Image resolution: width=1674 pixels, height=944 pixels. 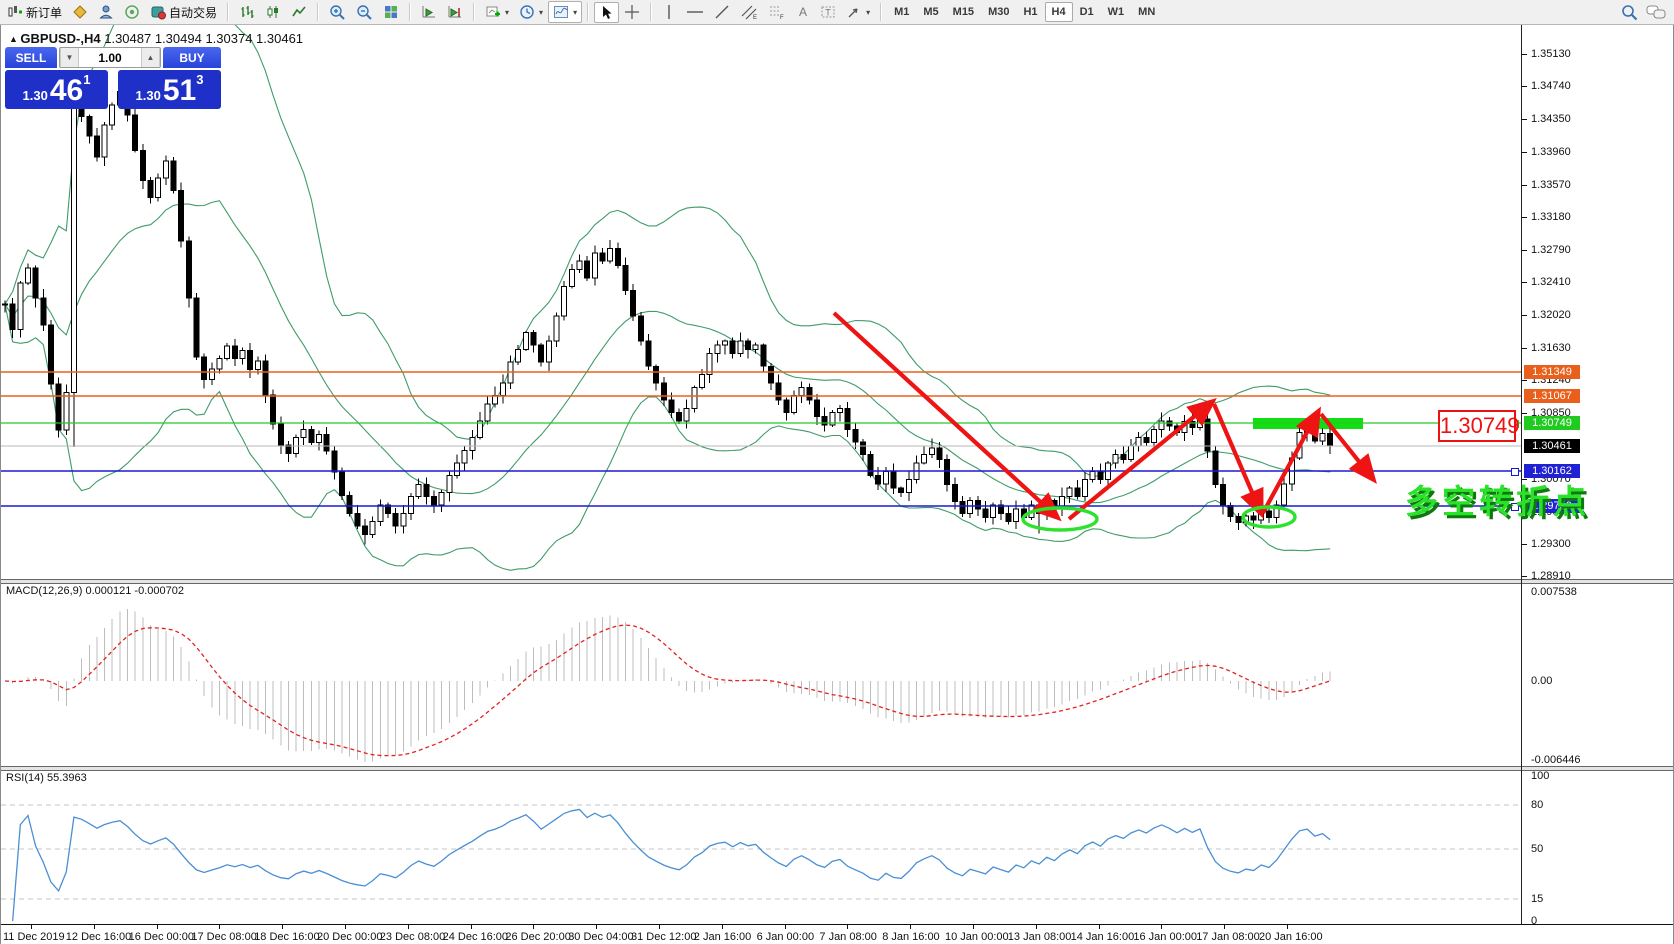 What do you see at coordinates (31, 57) in the screenshot?
I see `sell-button: SELL` at bounding box center [31, 57].